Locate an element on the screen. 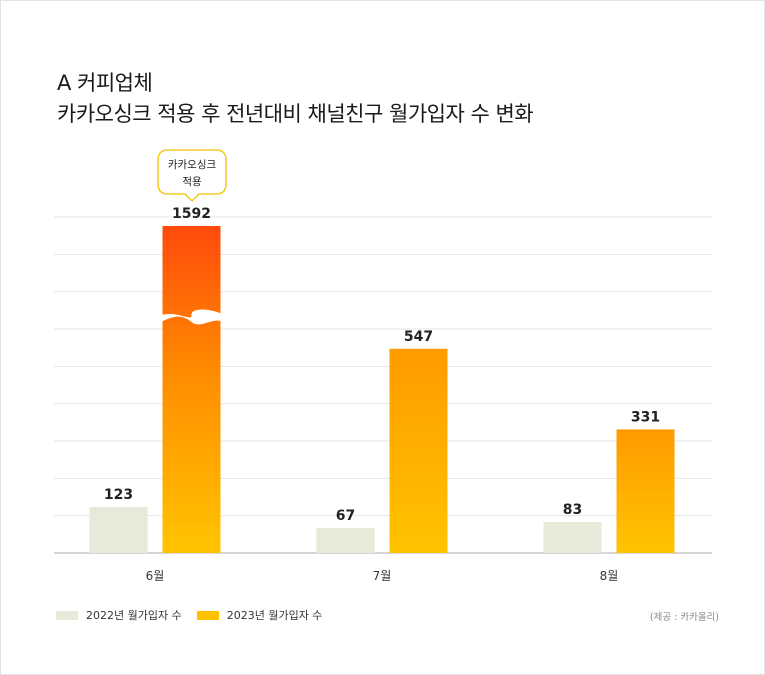  x-tick-label: 6월 is located at coordinates (155, 576).